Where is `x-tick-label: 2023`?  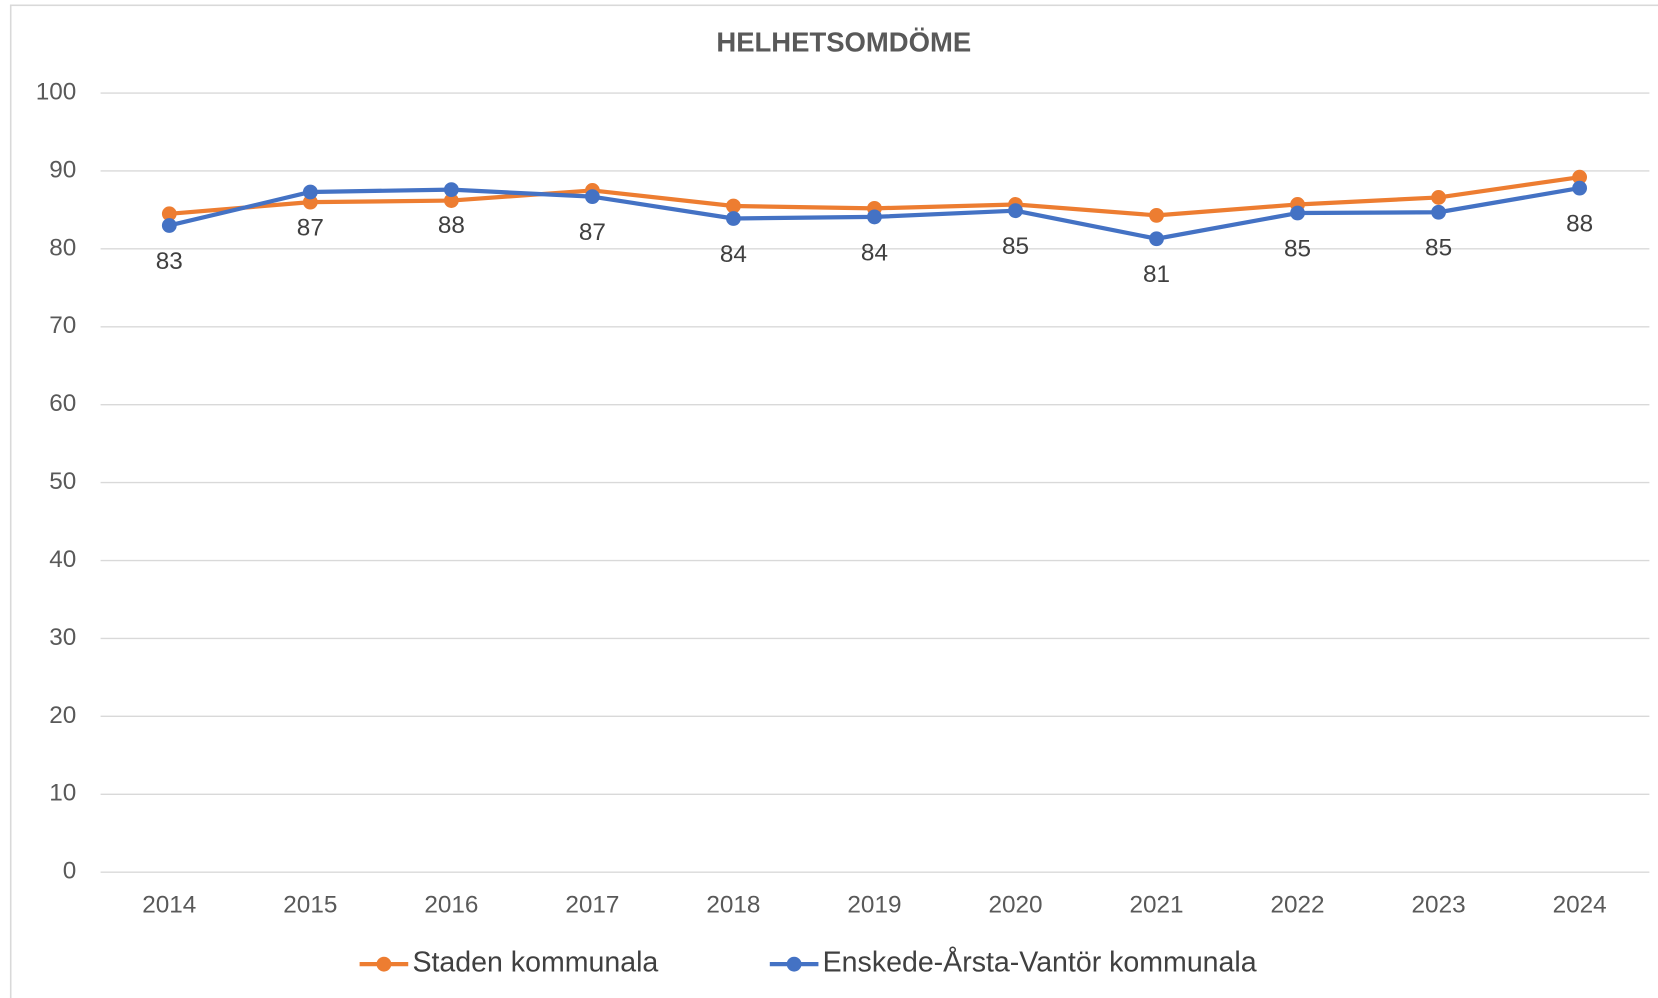
x-tick-label: 2023 is located at coordinates (1439, 904).